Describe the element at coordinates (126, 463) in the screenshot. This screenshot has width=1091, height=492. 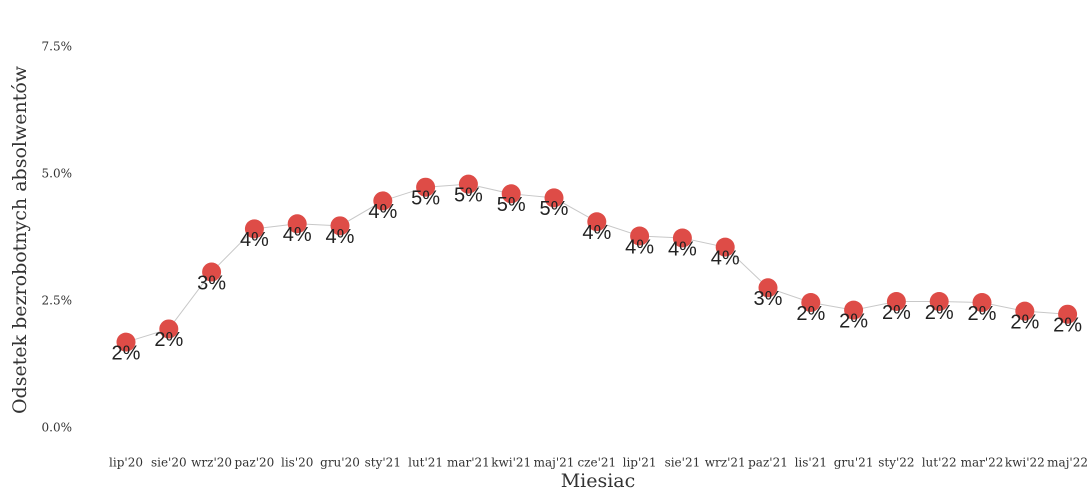
I see `x-tick-label: lip'20` at that location.